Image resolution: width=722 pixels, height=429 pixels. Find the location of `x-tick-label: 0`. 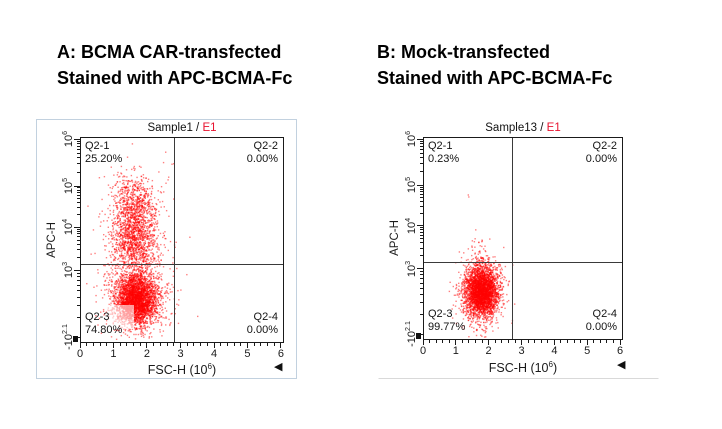

x-tick-label: 0 is located at coordinates (80, 354).